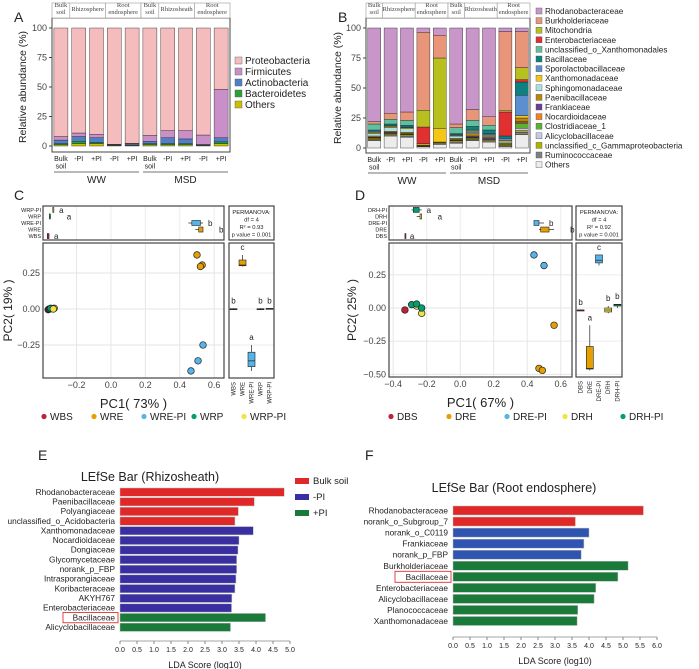  I want to click on bar-label: Burkholderiaceae, so click(415, 566).